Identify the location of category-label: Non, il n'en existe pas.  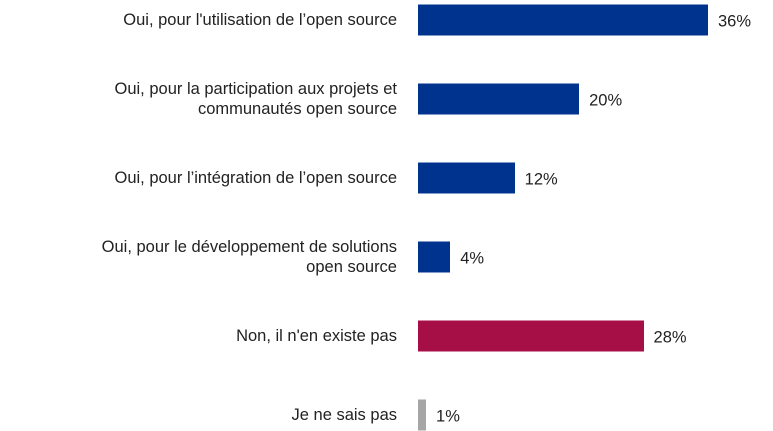
(316, 336).